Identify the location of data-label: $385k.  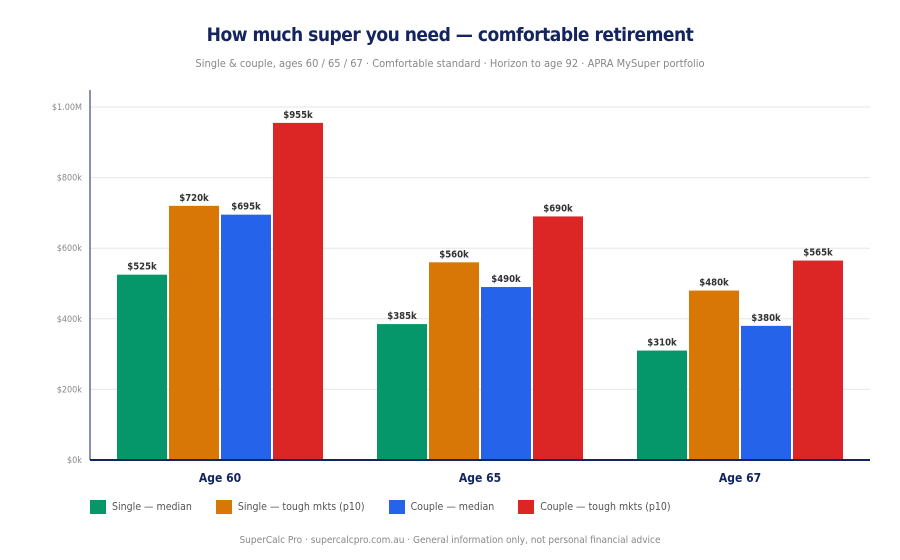
(402, 316).